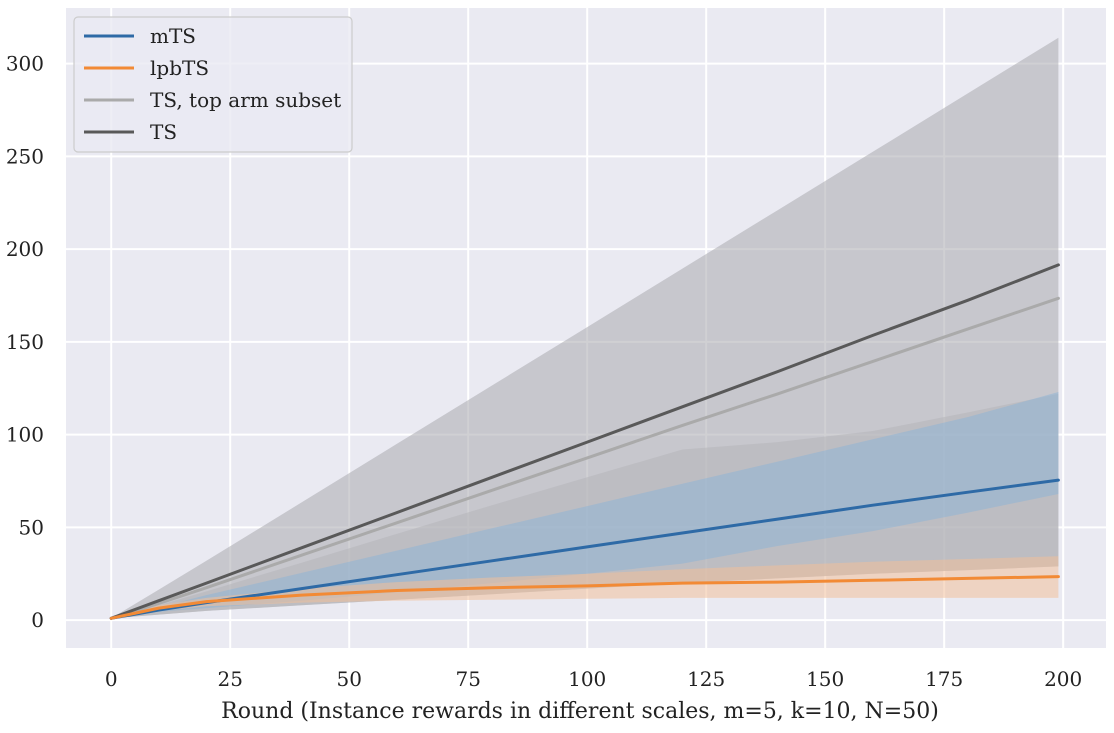  Describe the element at coordinates (173, 36) in the screenshot. I see `legend-label: mTS` at that location.